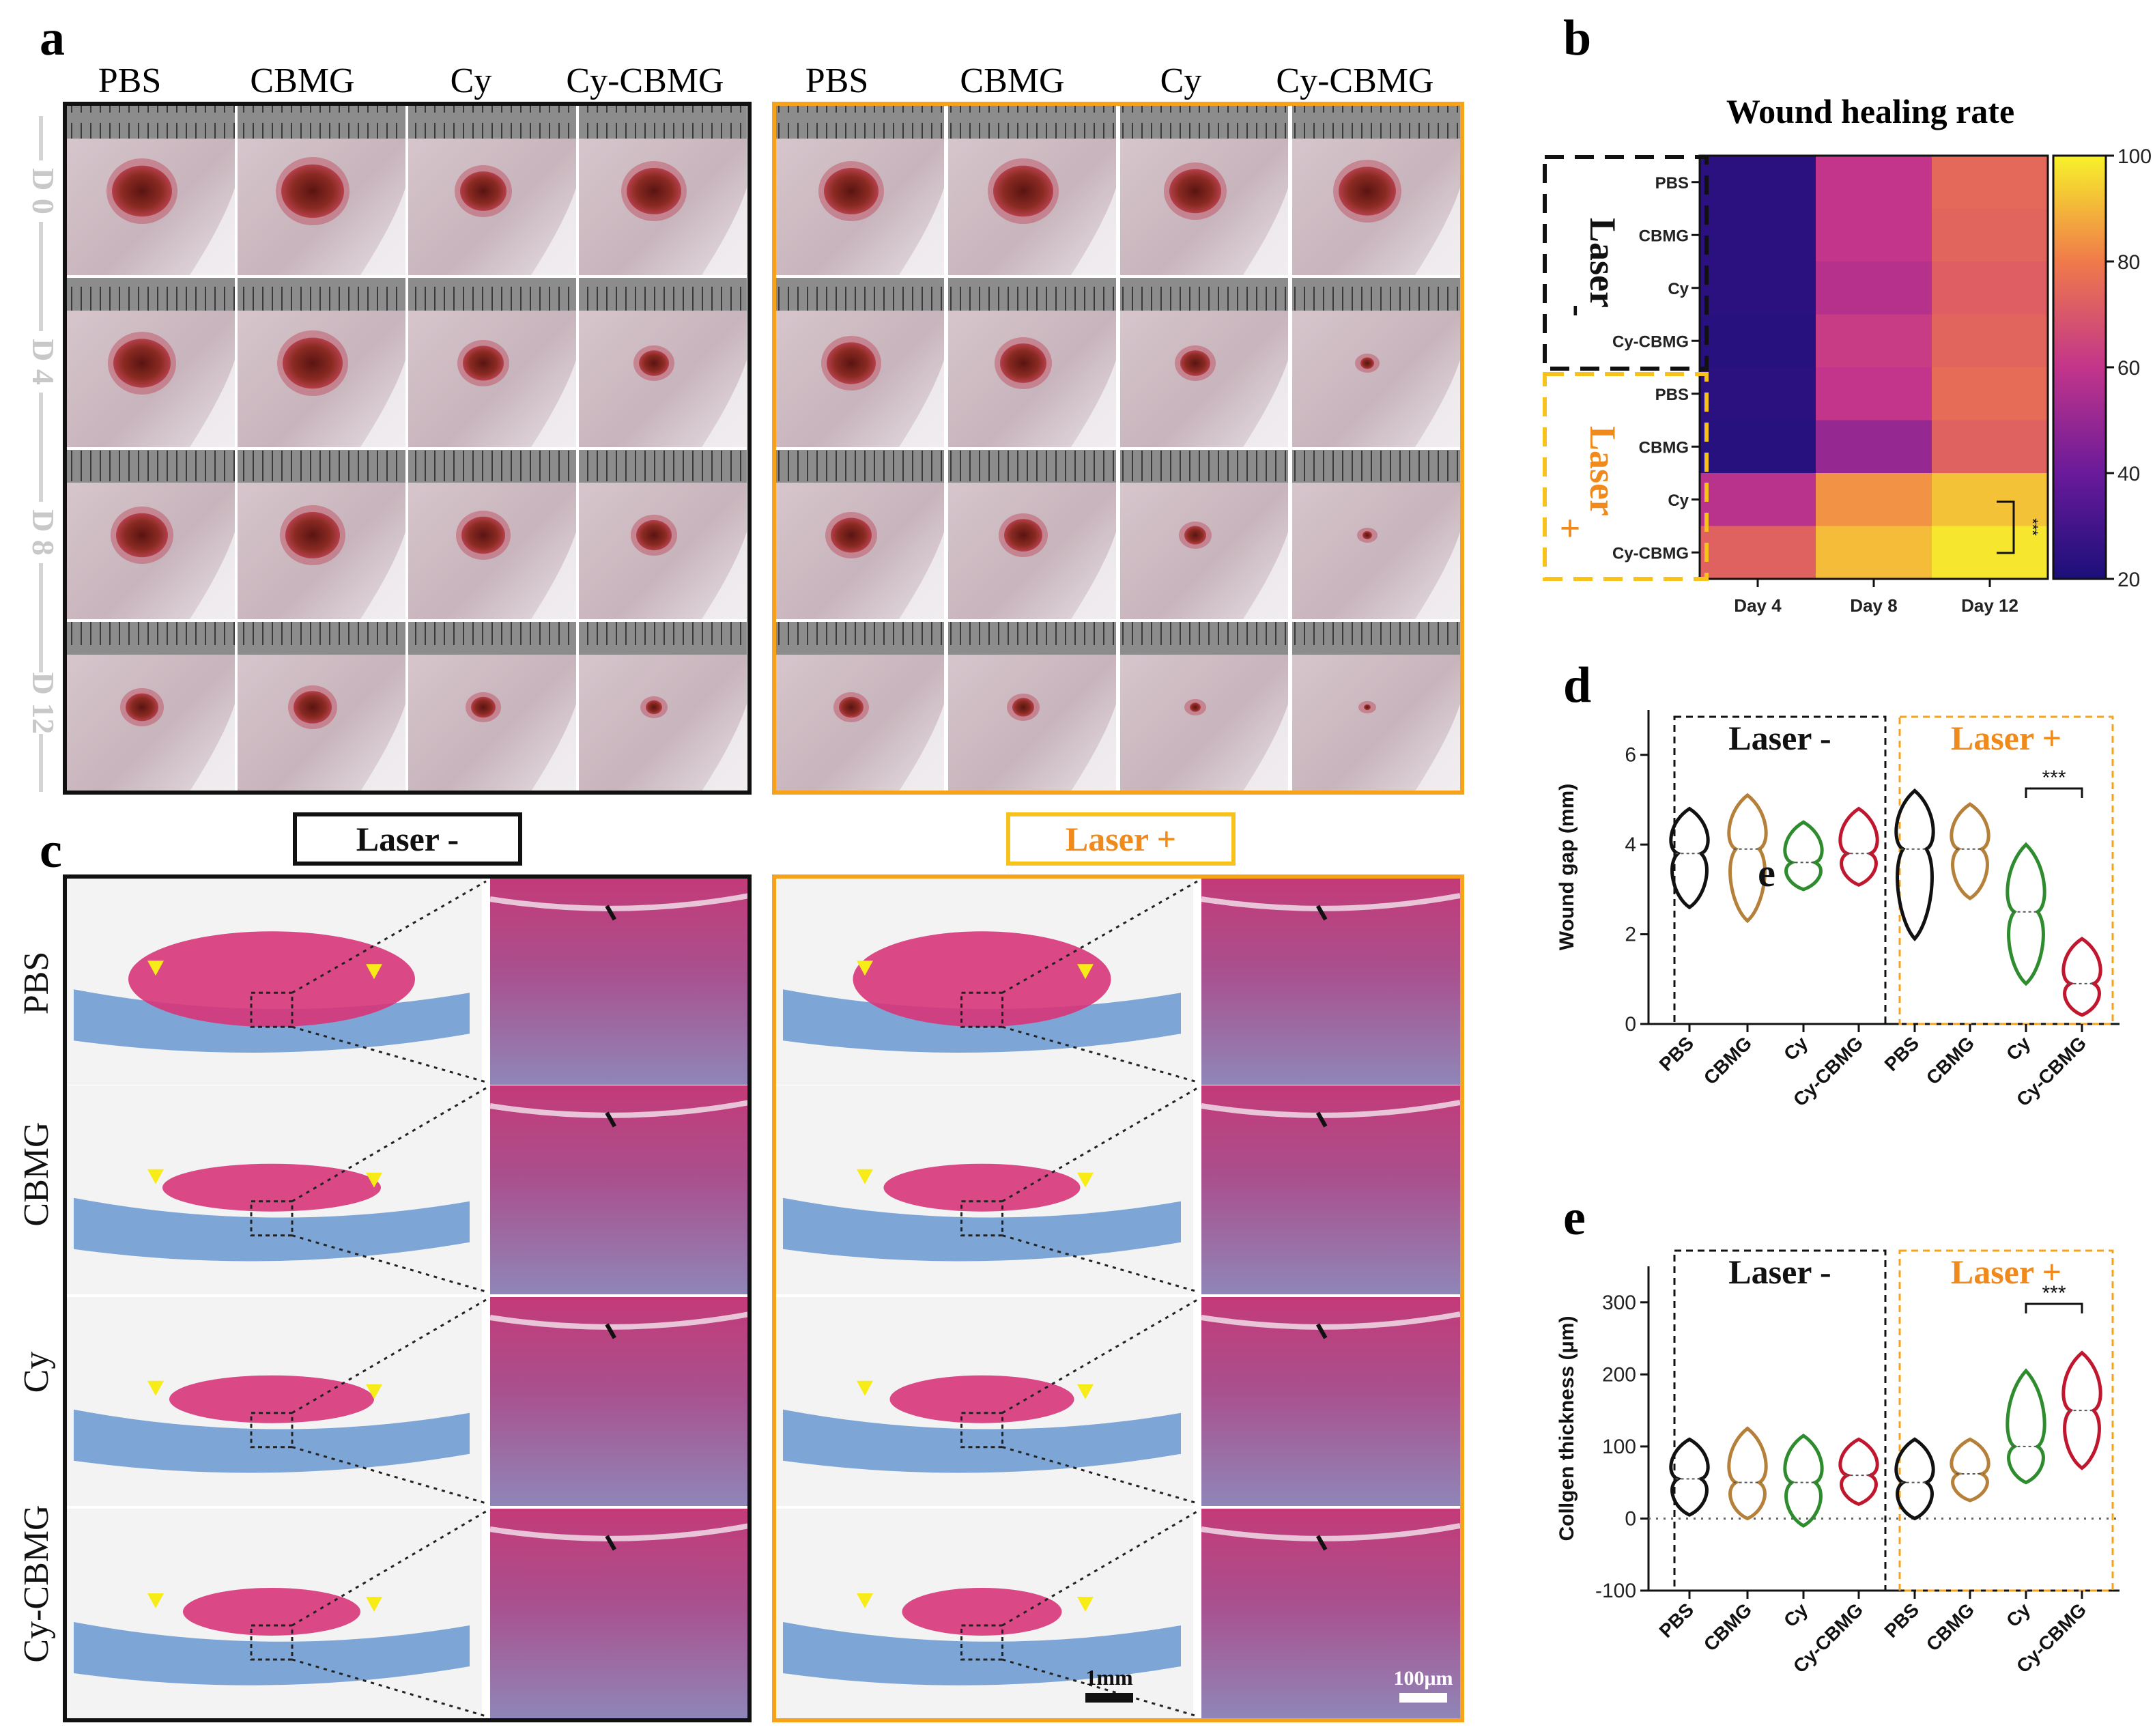 This screenshot has height=1736, width=2155. I want to click on heatmap-column-label: Day 8, so click(1874, 606).